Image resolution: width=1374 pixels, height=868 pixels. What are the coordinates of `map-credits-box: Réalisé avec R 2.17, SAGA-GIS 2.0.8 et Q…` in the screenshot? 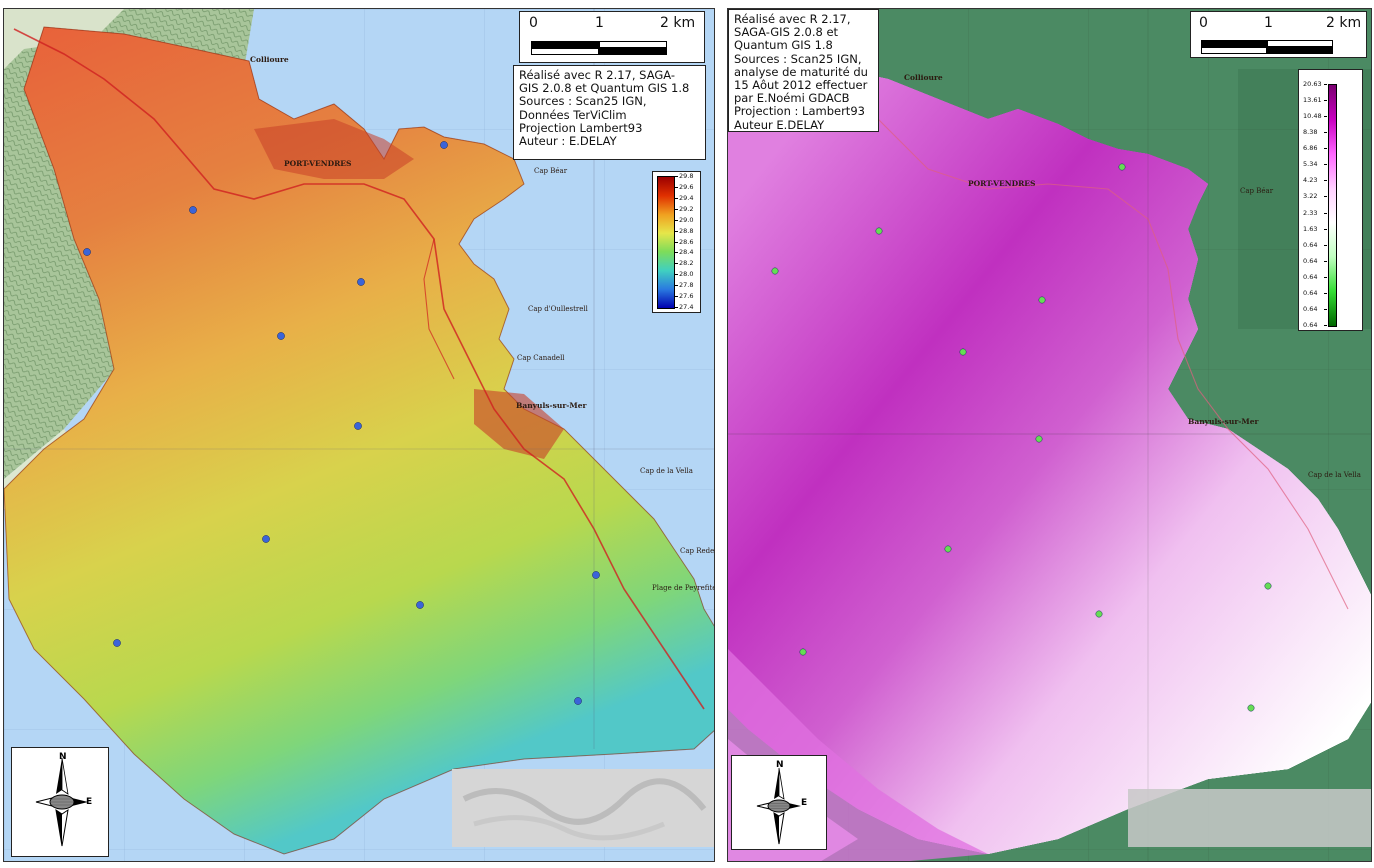 It's located at (803, 70).